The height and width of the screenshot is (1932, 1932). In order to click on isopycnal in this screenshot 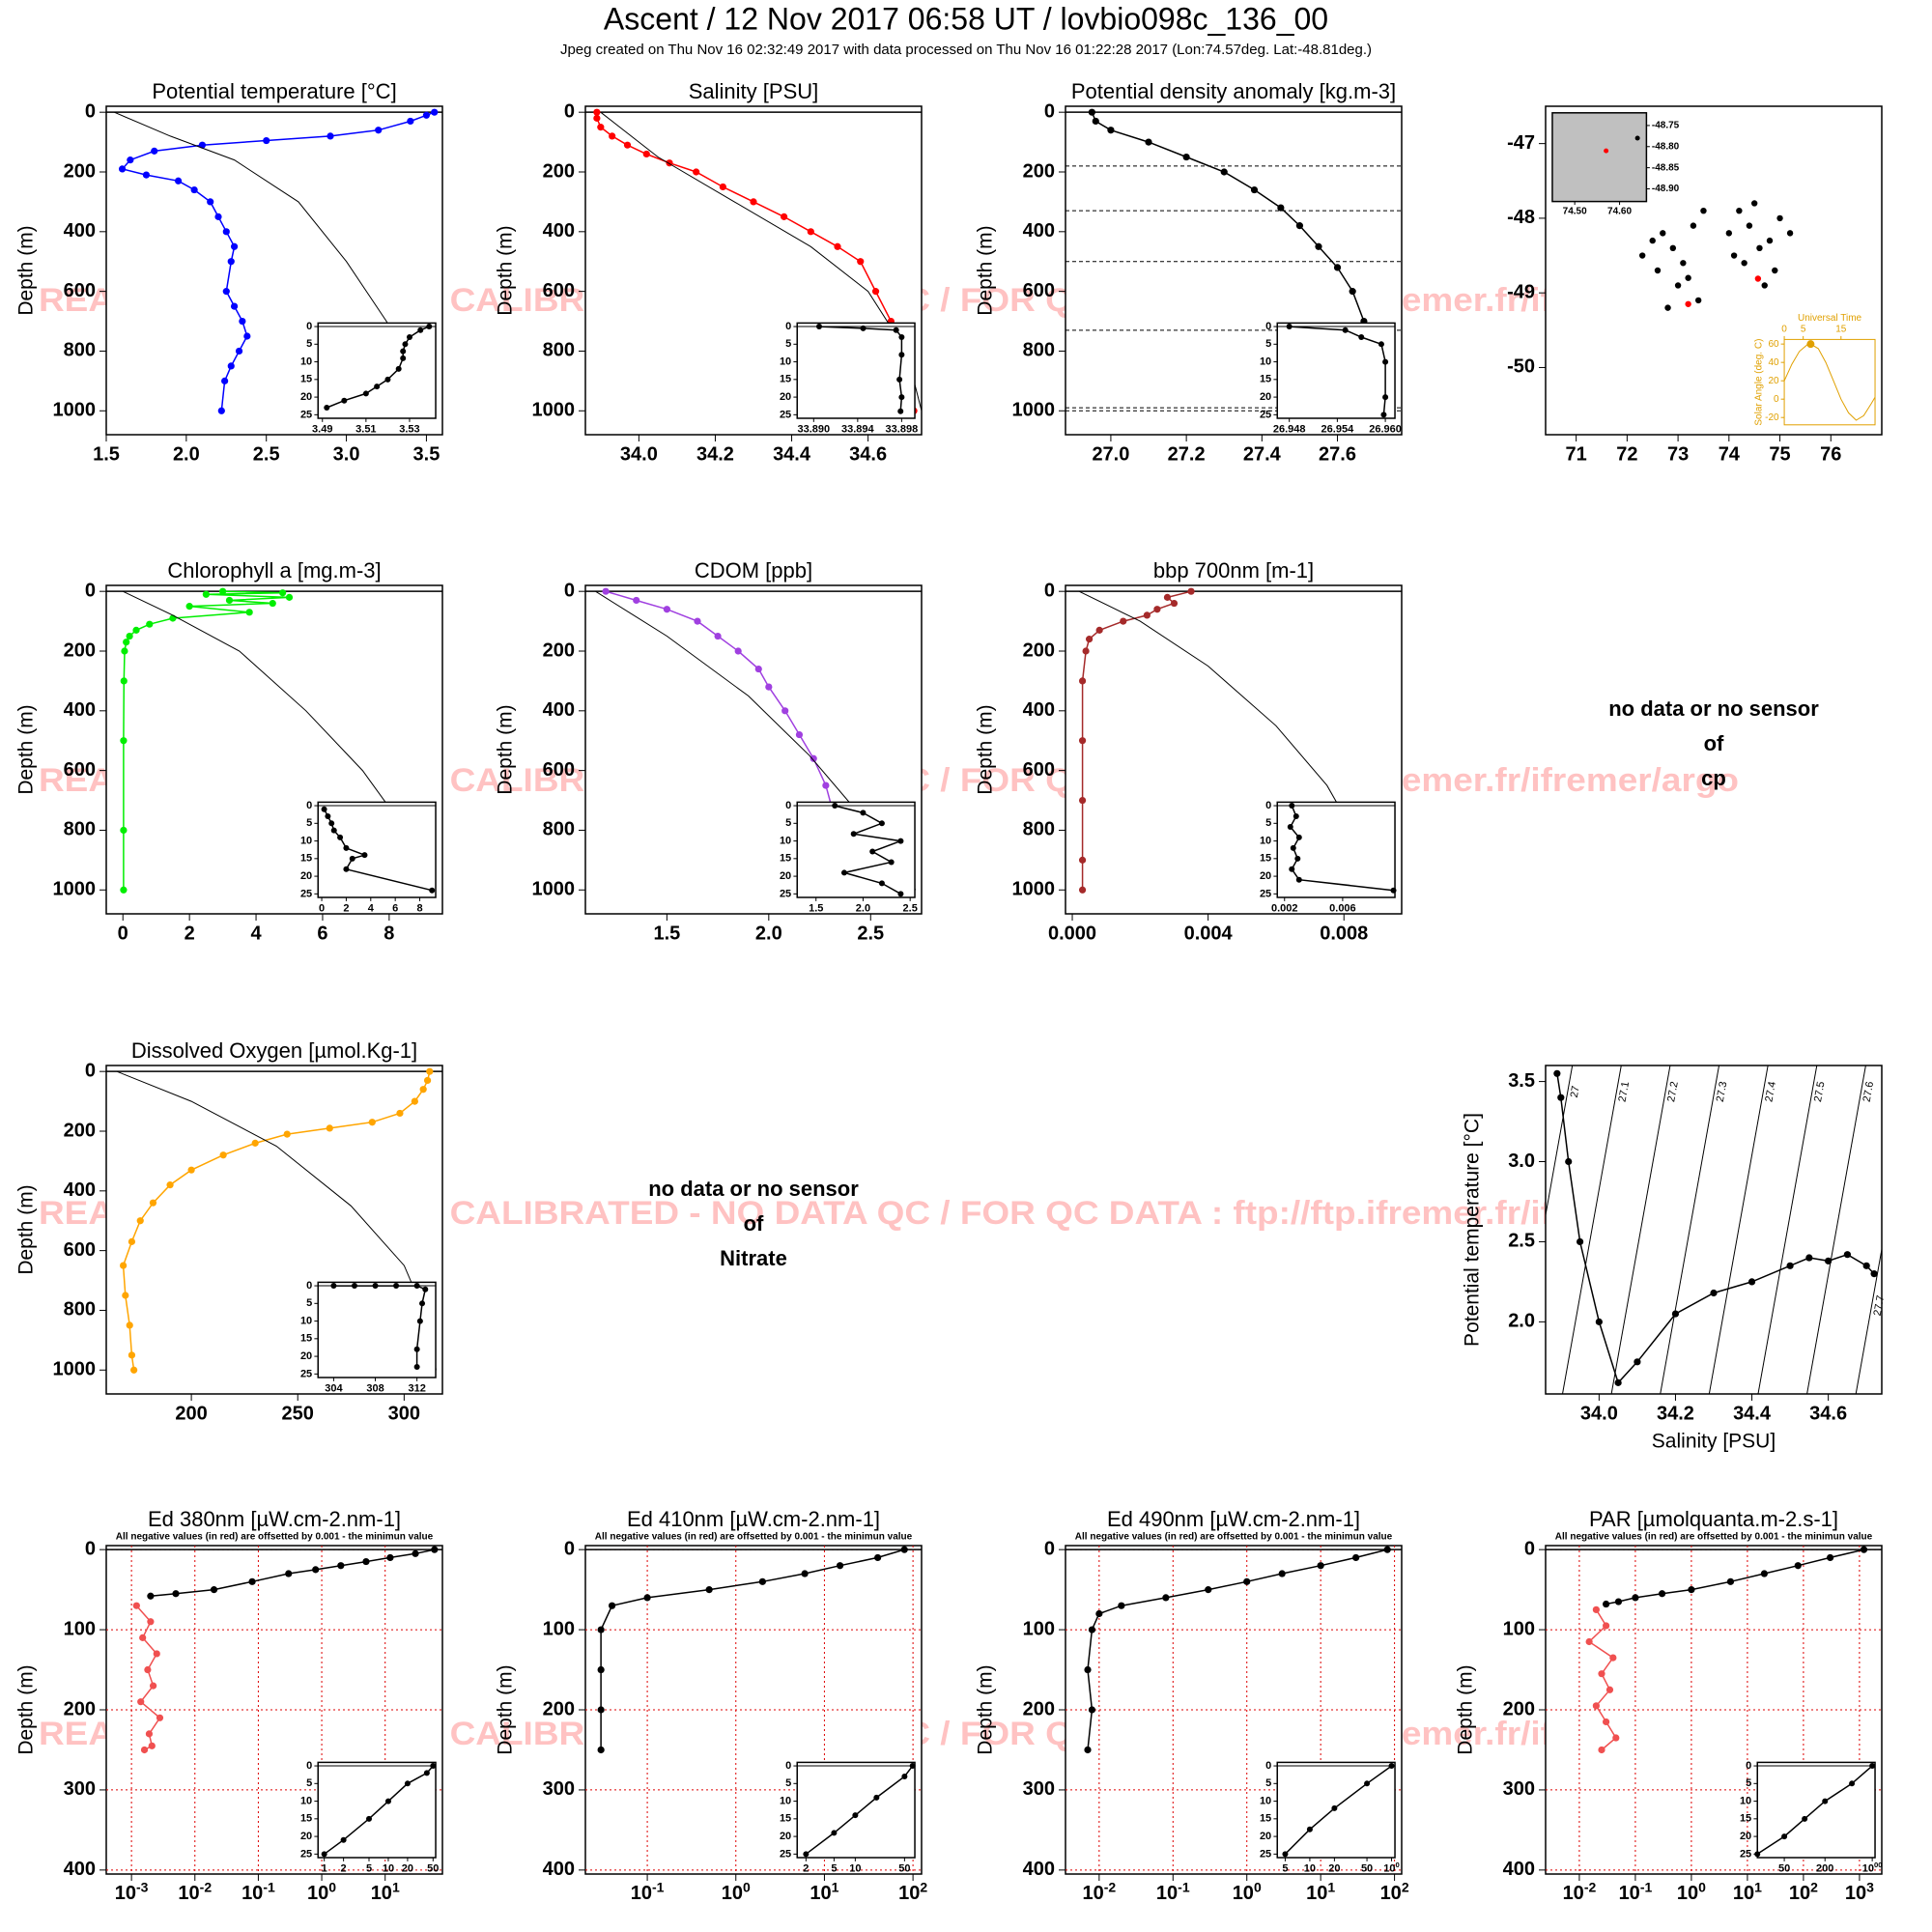, I will do `click(1738, 1229)`.